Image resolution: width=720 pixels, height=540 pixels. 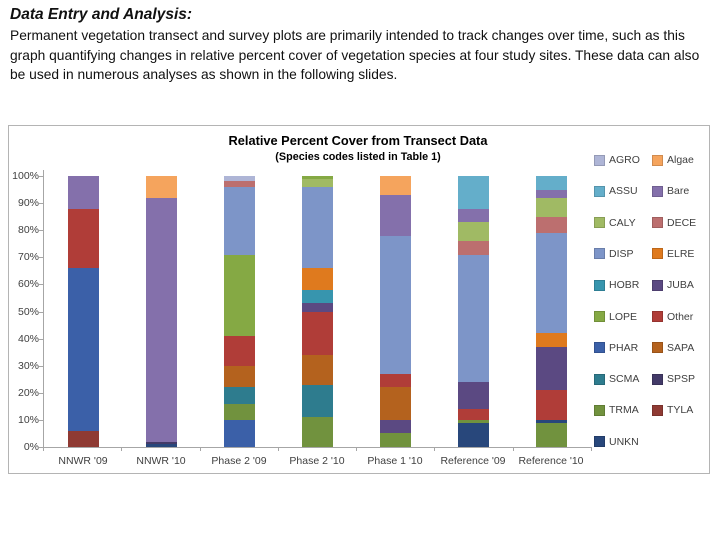 What do you see at coordinates (599, 254) in the screenshot?
I see `legend-swatch-disp` at bounding box center [599, 254].